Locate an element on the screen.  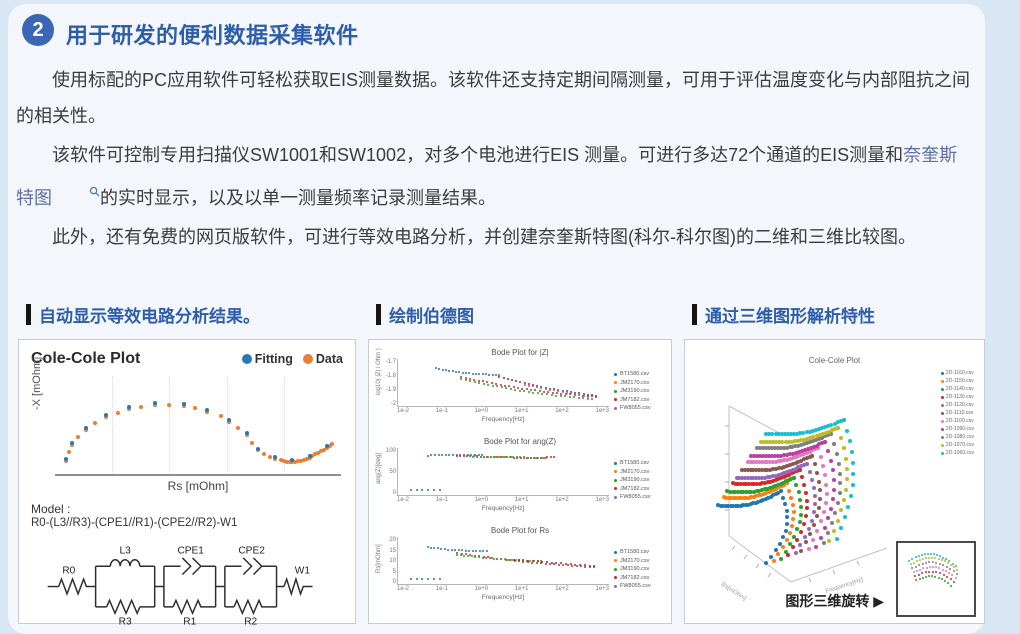
y-axis-ticks: 20 15 10 5 0 is located at coordinates (392, 561).